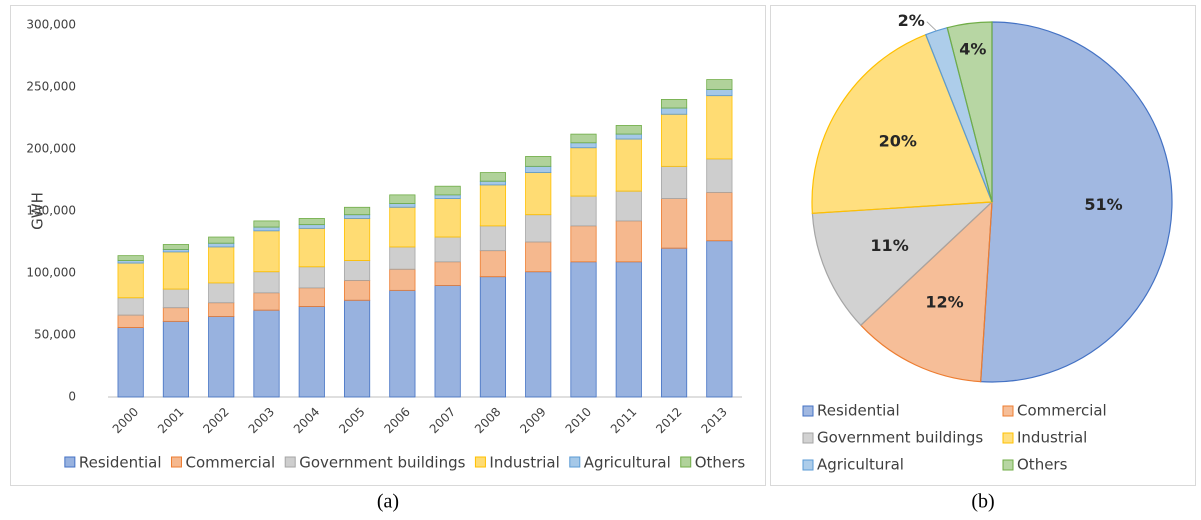 The width and height of the screenshot is (1201, 520). I want to click on x-tick-label: 2011, so click(623, 420).